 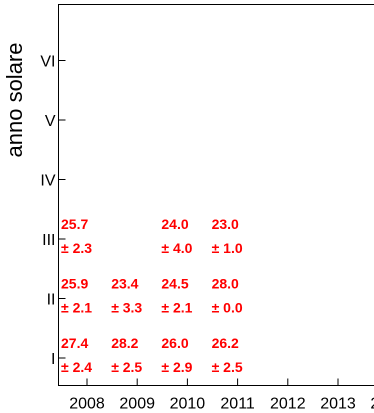 What do you see at coordinates (225, 224) in the screenshot?
I see `cell-value: 23.0` at bounding box center [225, 224].